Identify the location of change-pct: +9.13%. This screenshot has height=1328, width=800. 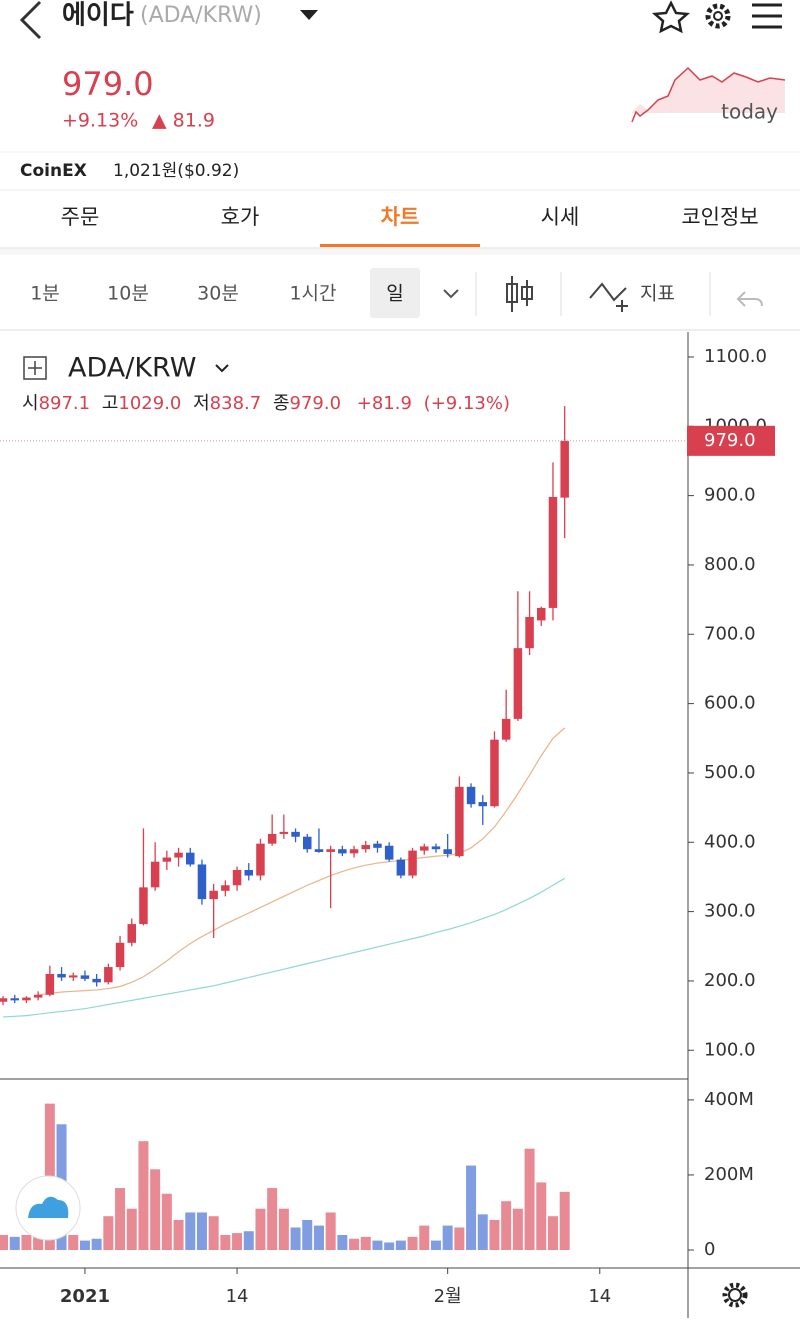
(100, 121).